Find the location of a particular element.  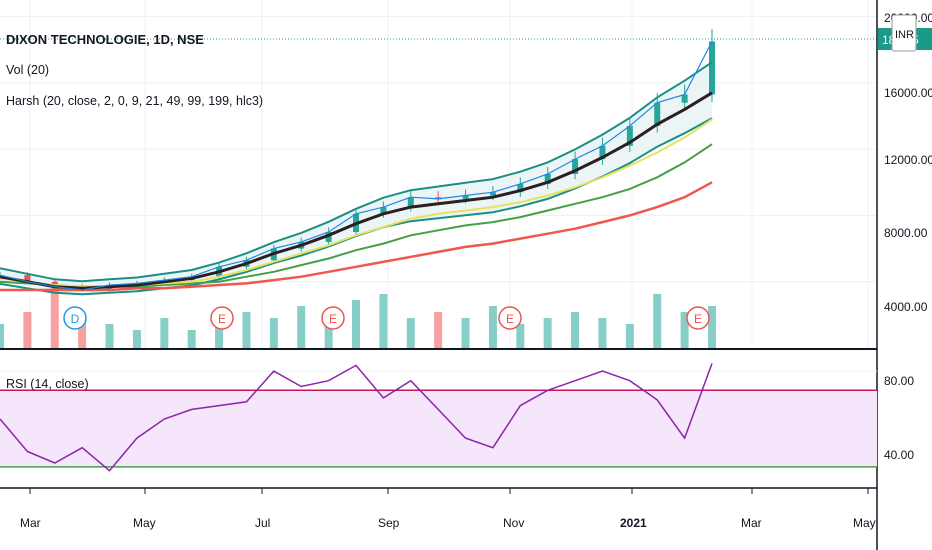

event-label: D is located at coordinates (75, 319).